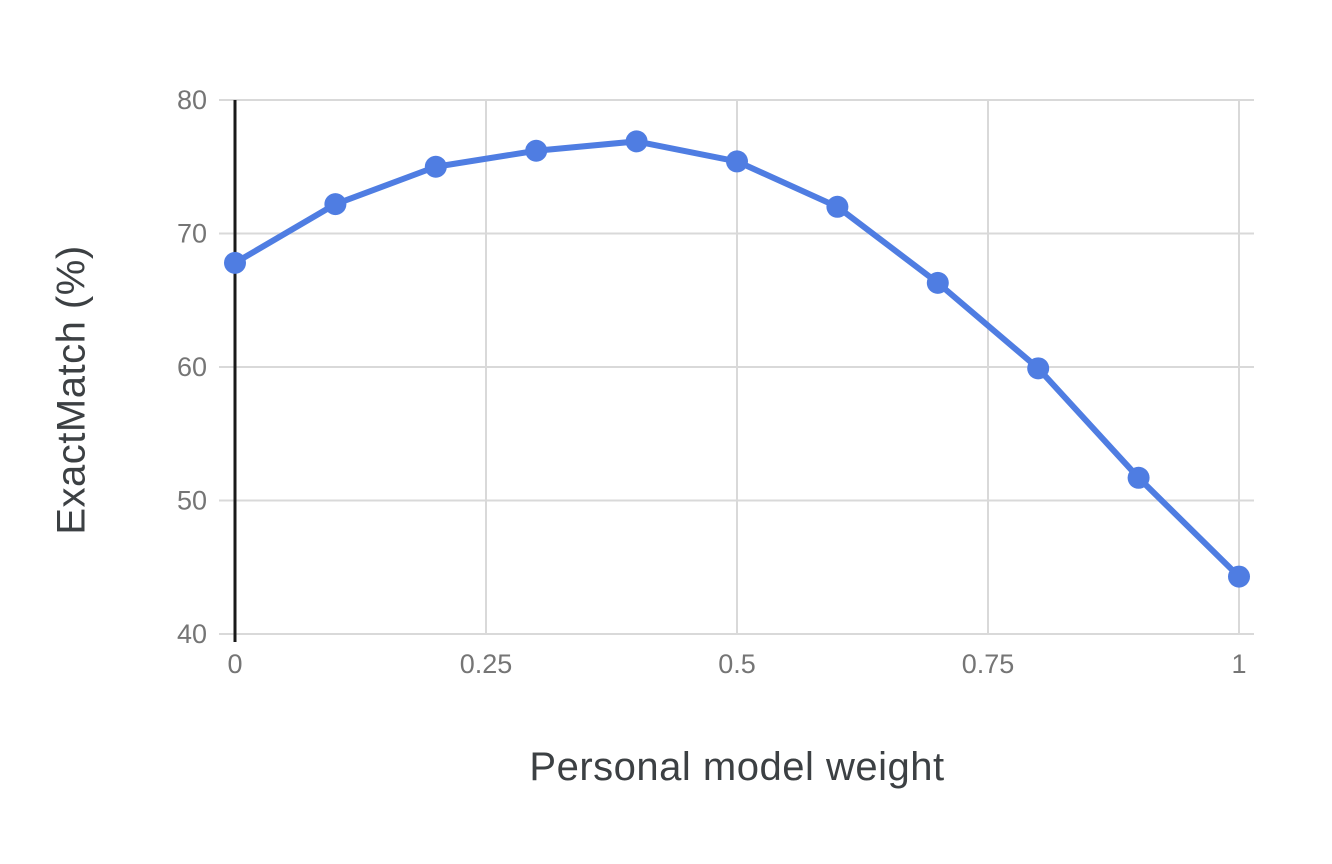 This screenshot has height=864, width=1332. I want to click on x-axis-title: Personal model weight, so click(737, 767).